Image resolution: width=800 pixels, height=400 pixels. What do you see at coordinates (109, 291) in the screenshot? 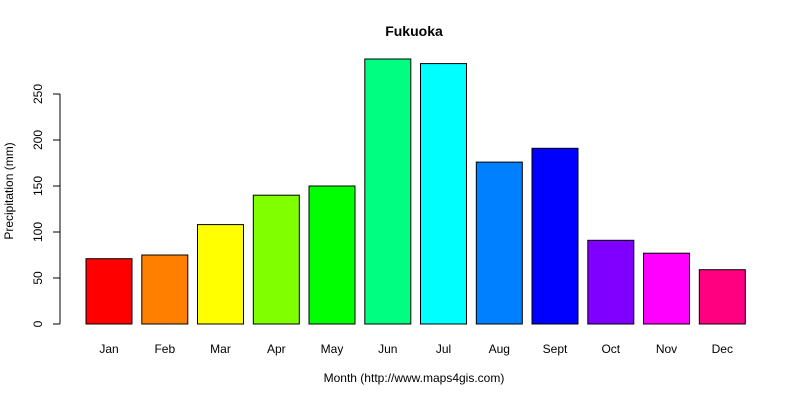
I see `bar-jan` at bounding box center [109, 291].